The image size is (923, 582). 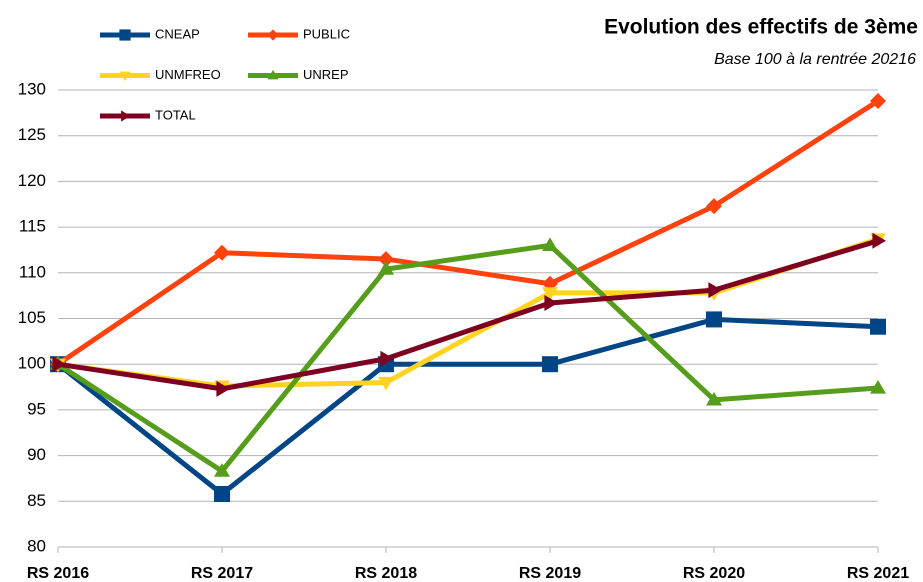 What do you see at coordinates (36, 545) in the screenshot?
I see `y-tick-label: 80` at bounding box center [36, 545].